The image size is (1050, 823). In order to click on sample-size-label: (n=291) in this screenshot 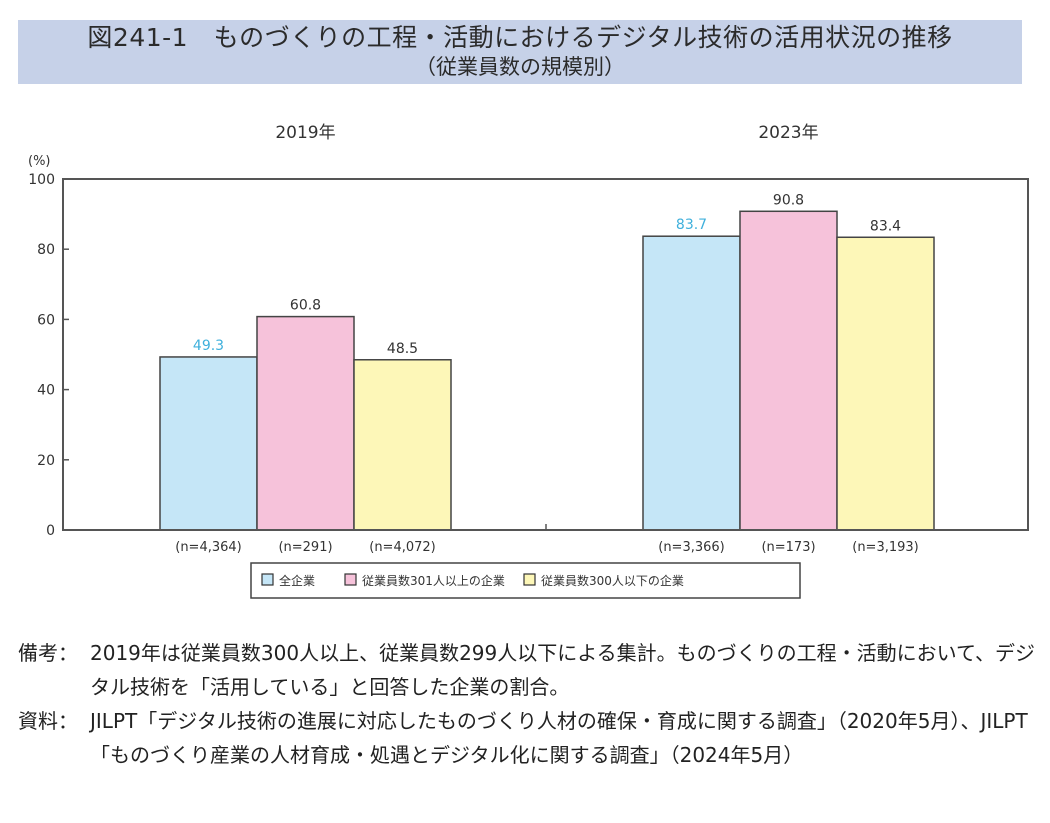, I will do `click(305, 547)`.